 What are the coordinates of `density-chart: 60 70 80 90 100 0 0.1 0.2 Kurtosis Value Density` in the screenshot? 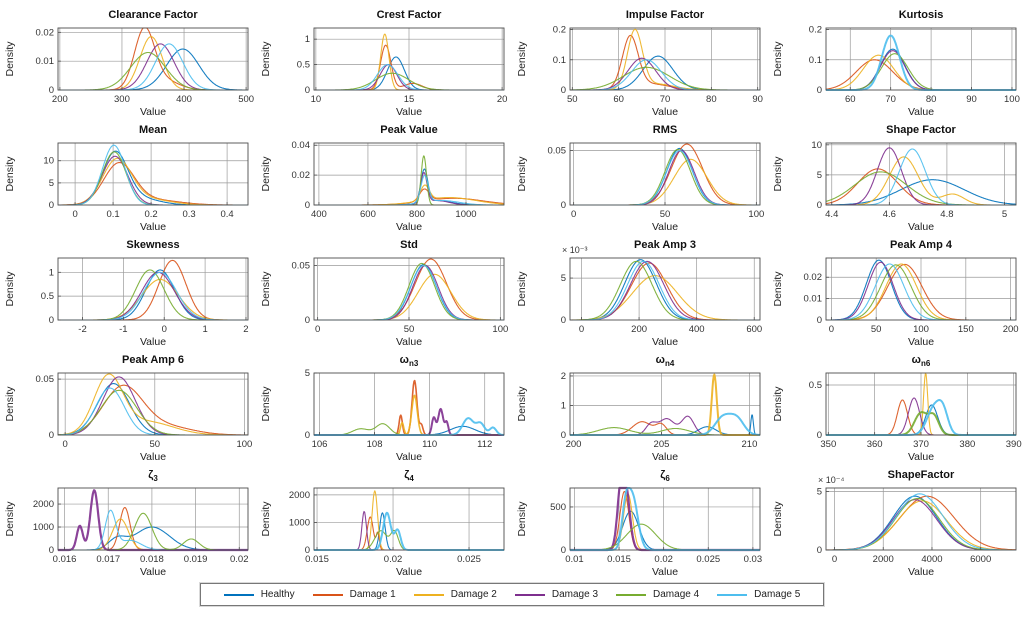 It's located at (896, 63).